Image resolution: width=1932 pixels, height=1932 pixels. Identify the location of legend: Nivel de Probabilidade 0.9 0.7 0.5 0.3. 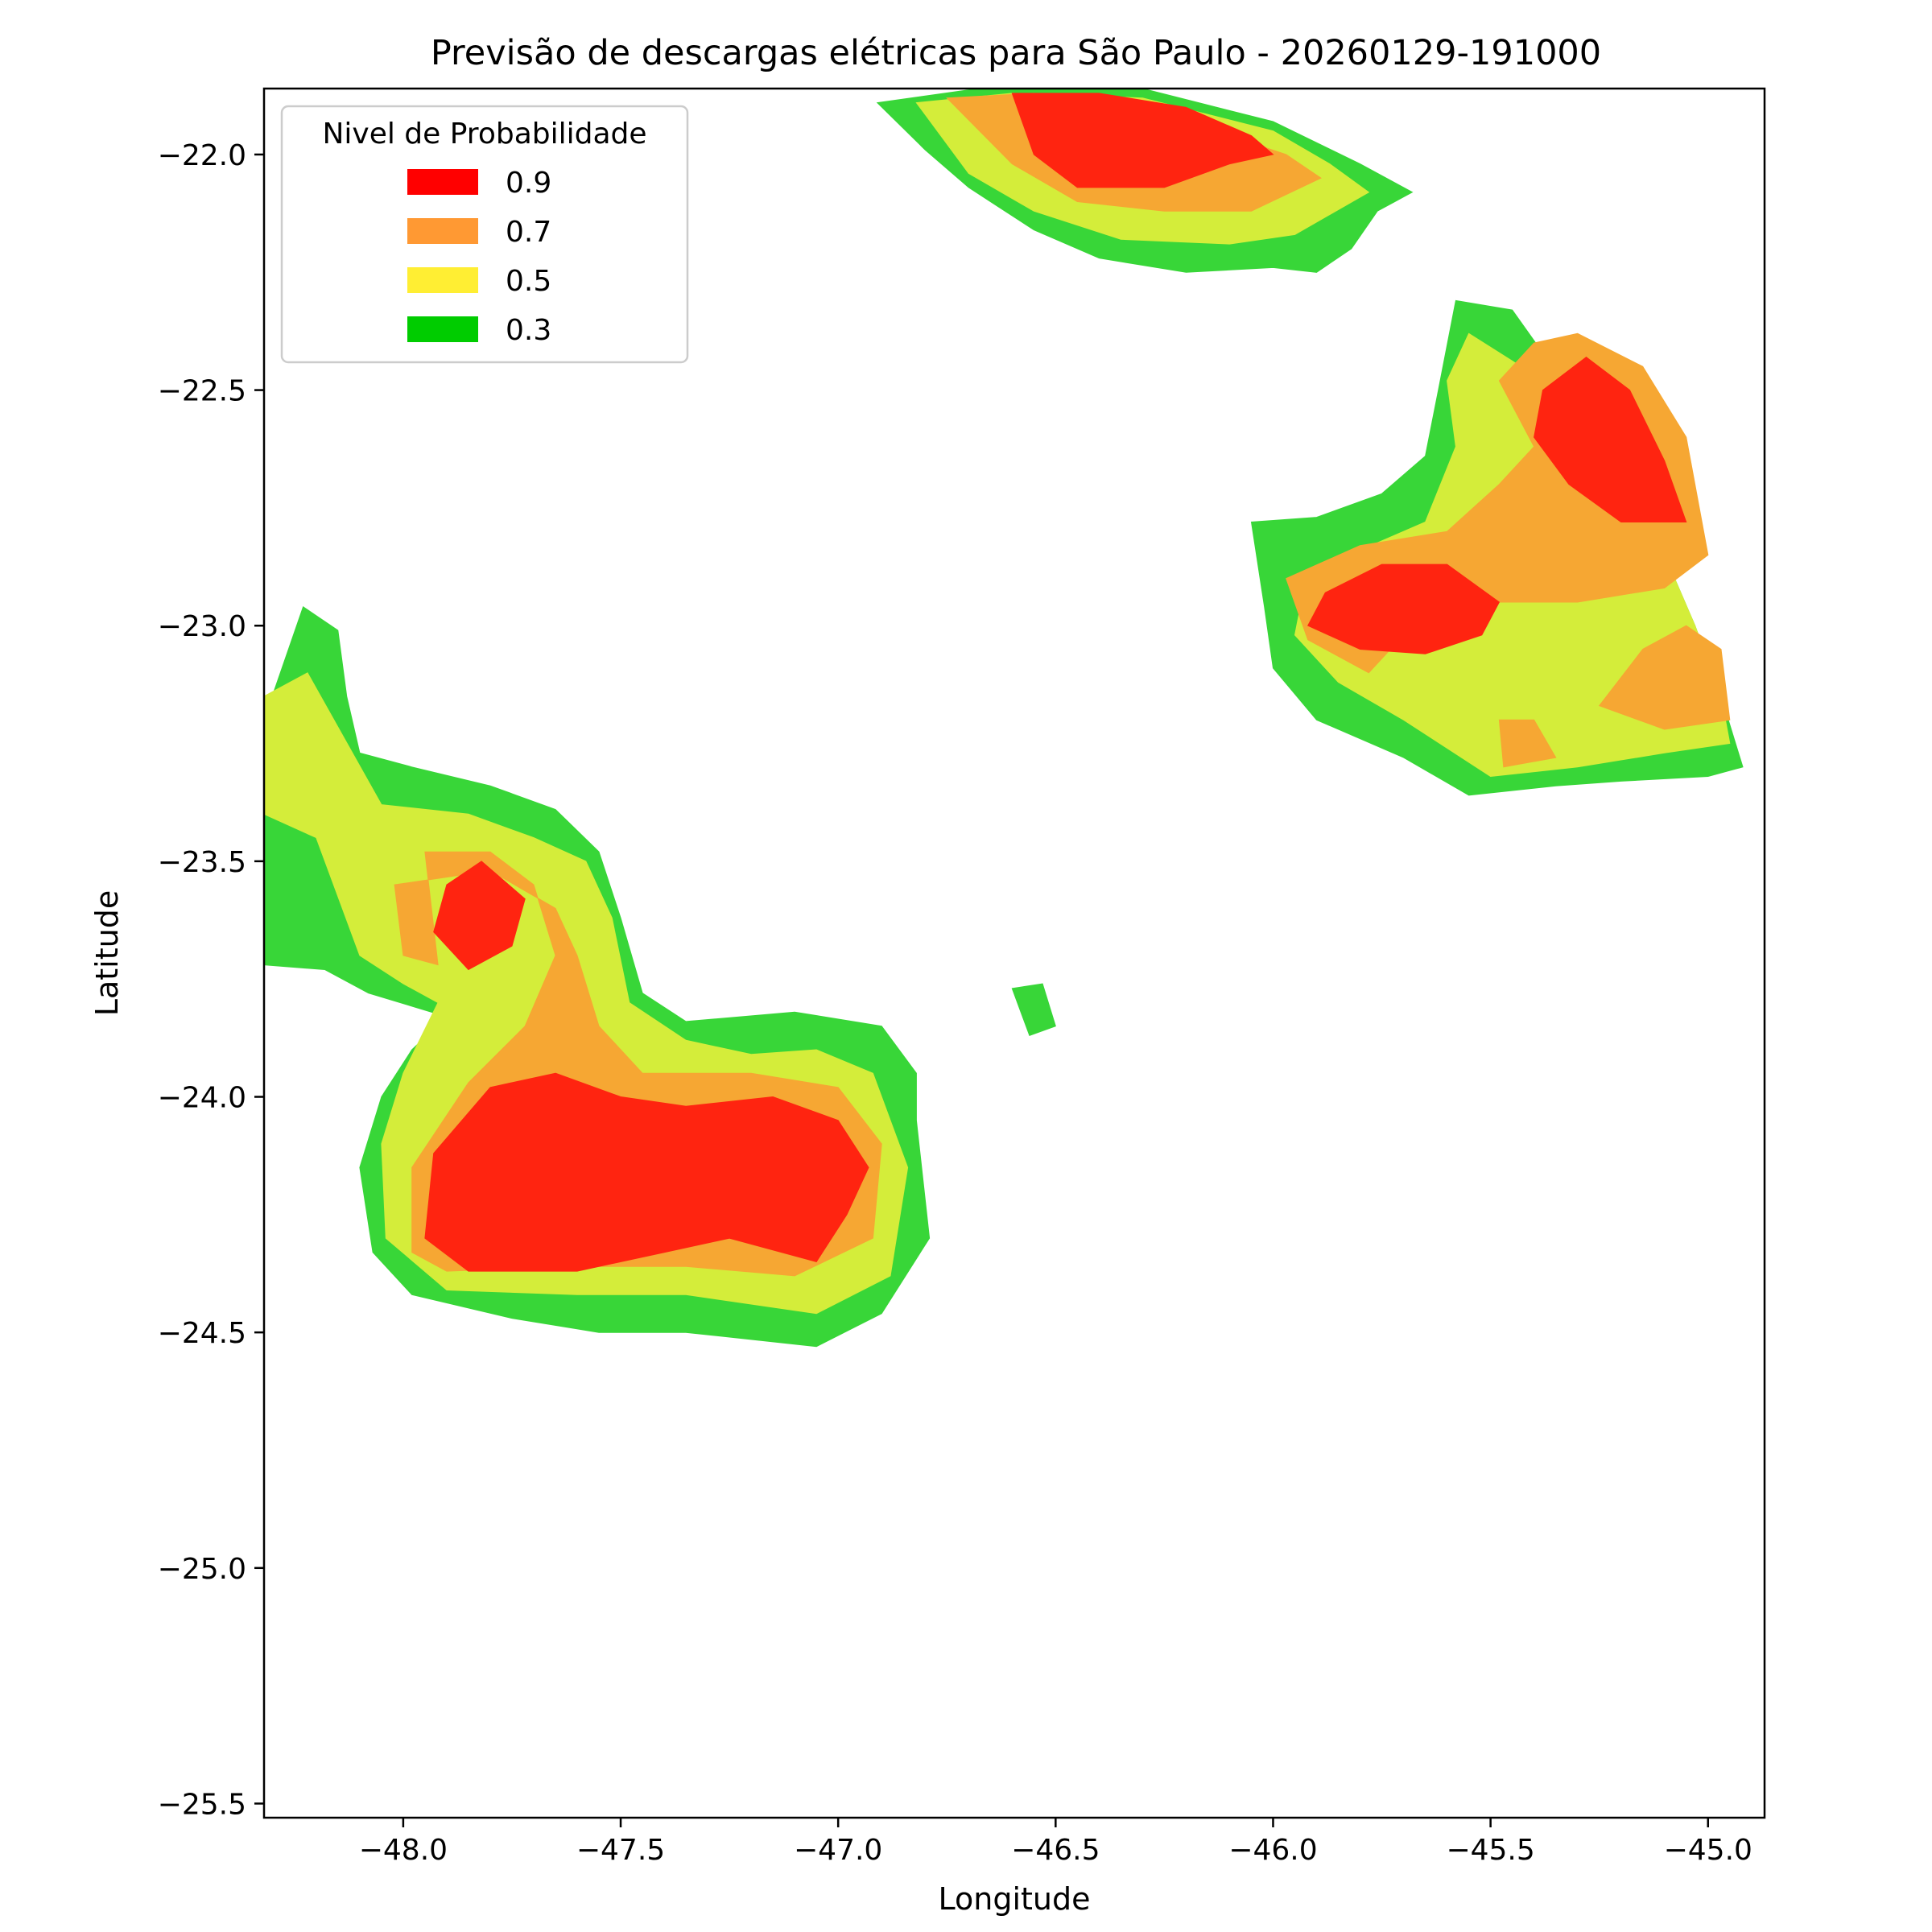
(484, 234).